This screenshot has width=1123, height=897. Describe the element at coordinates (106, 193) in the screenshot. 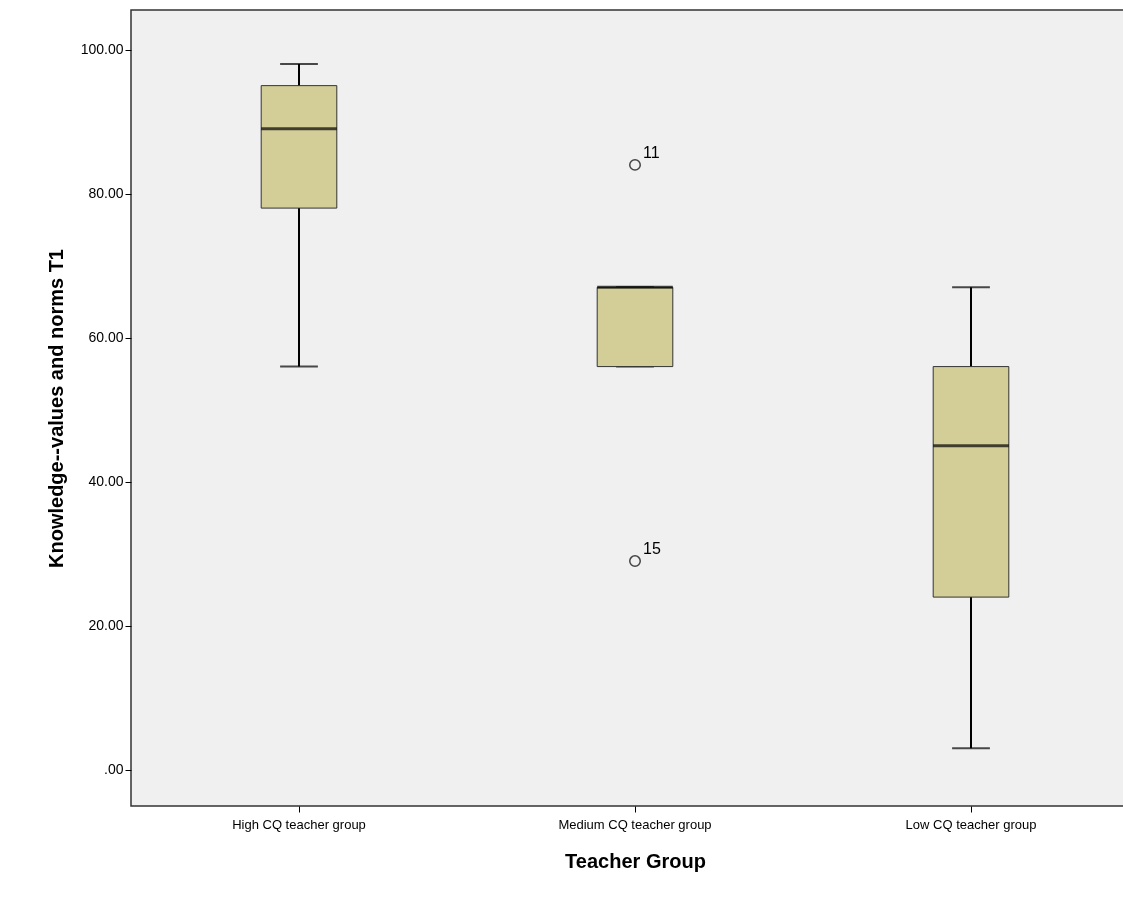

I see `y-tick-label: 80.00` at that location.